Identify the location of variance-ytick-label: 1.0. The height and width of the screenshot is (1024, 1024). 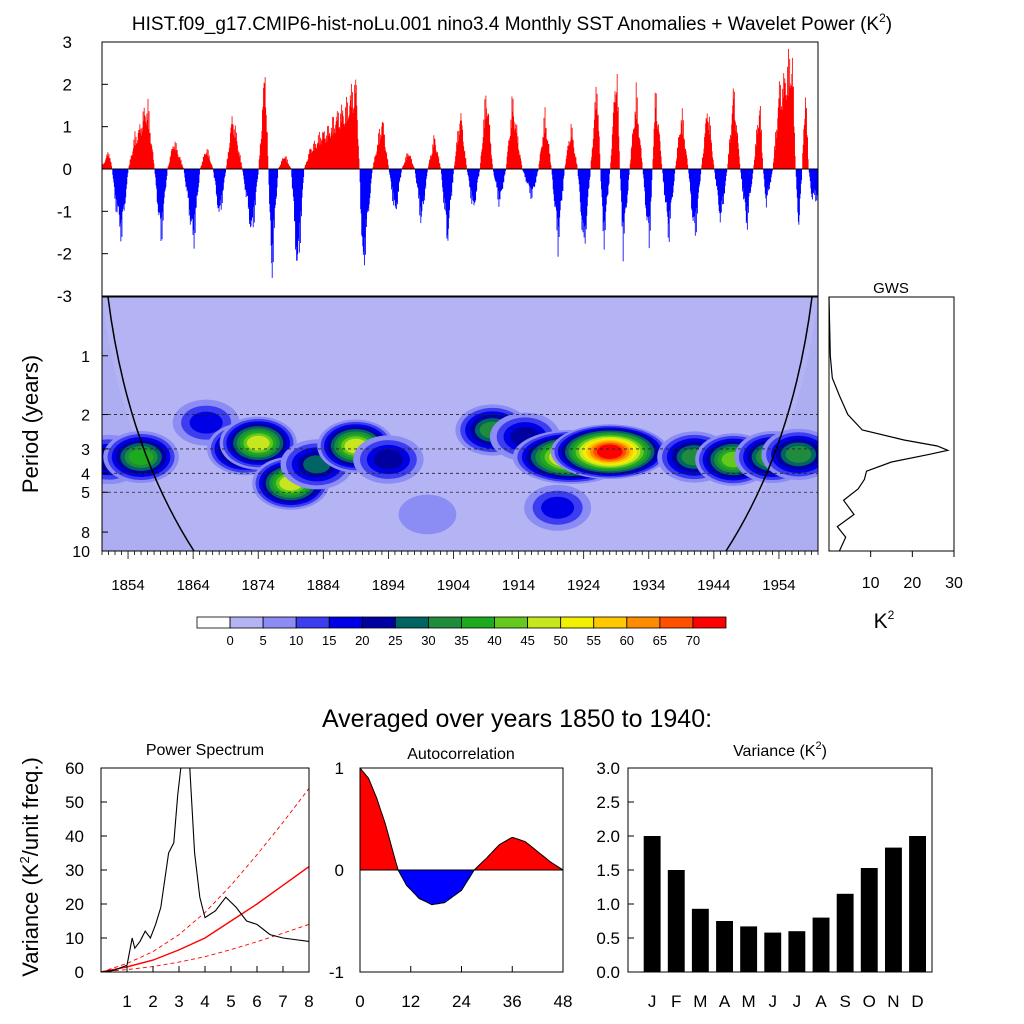
(608, 904).